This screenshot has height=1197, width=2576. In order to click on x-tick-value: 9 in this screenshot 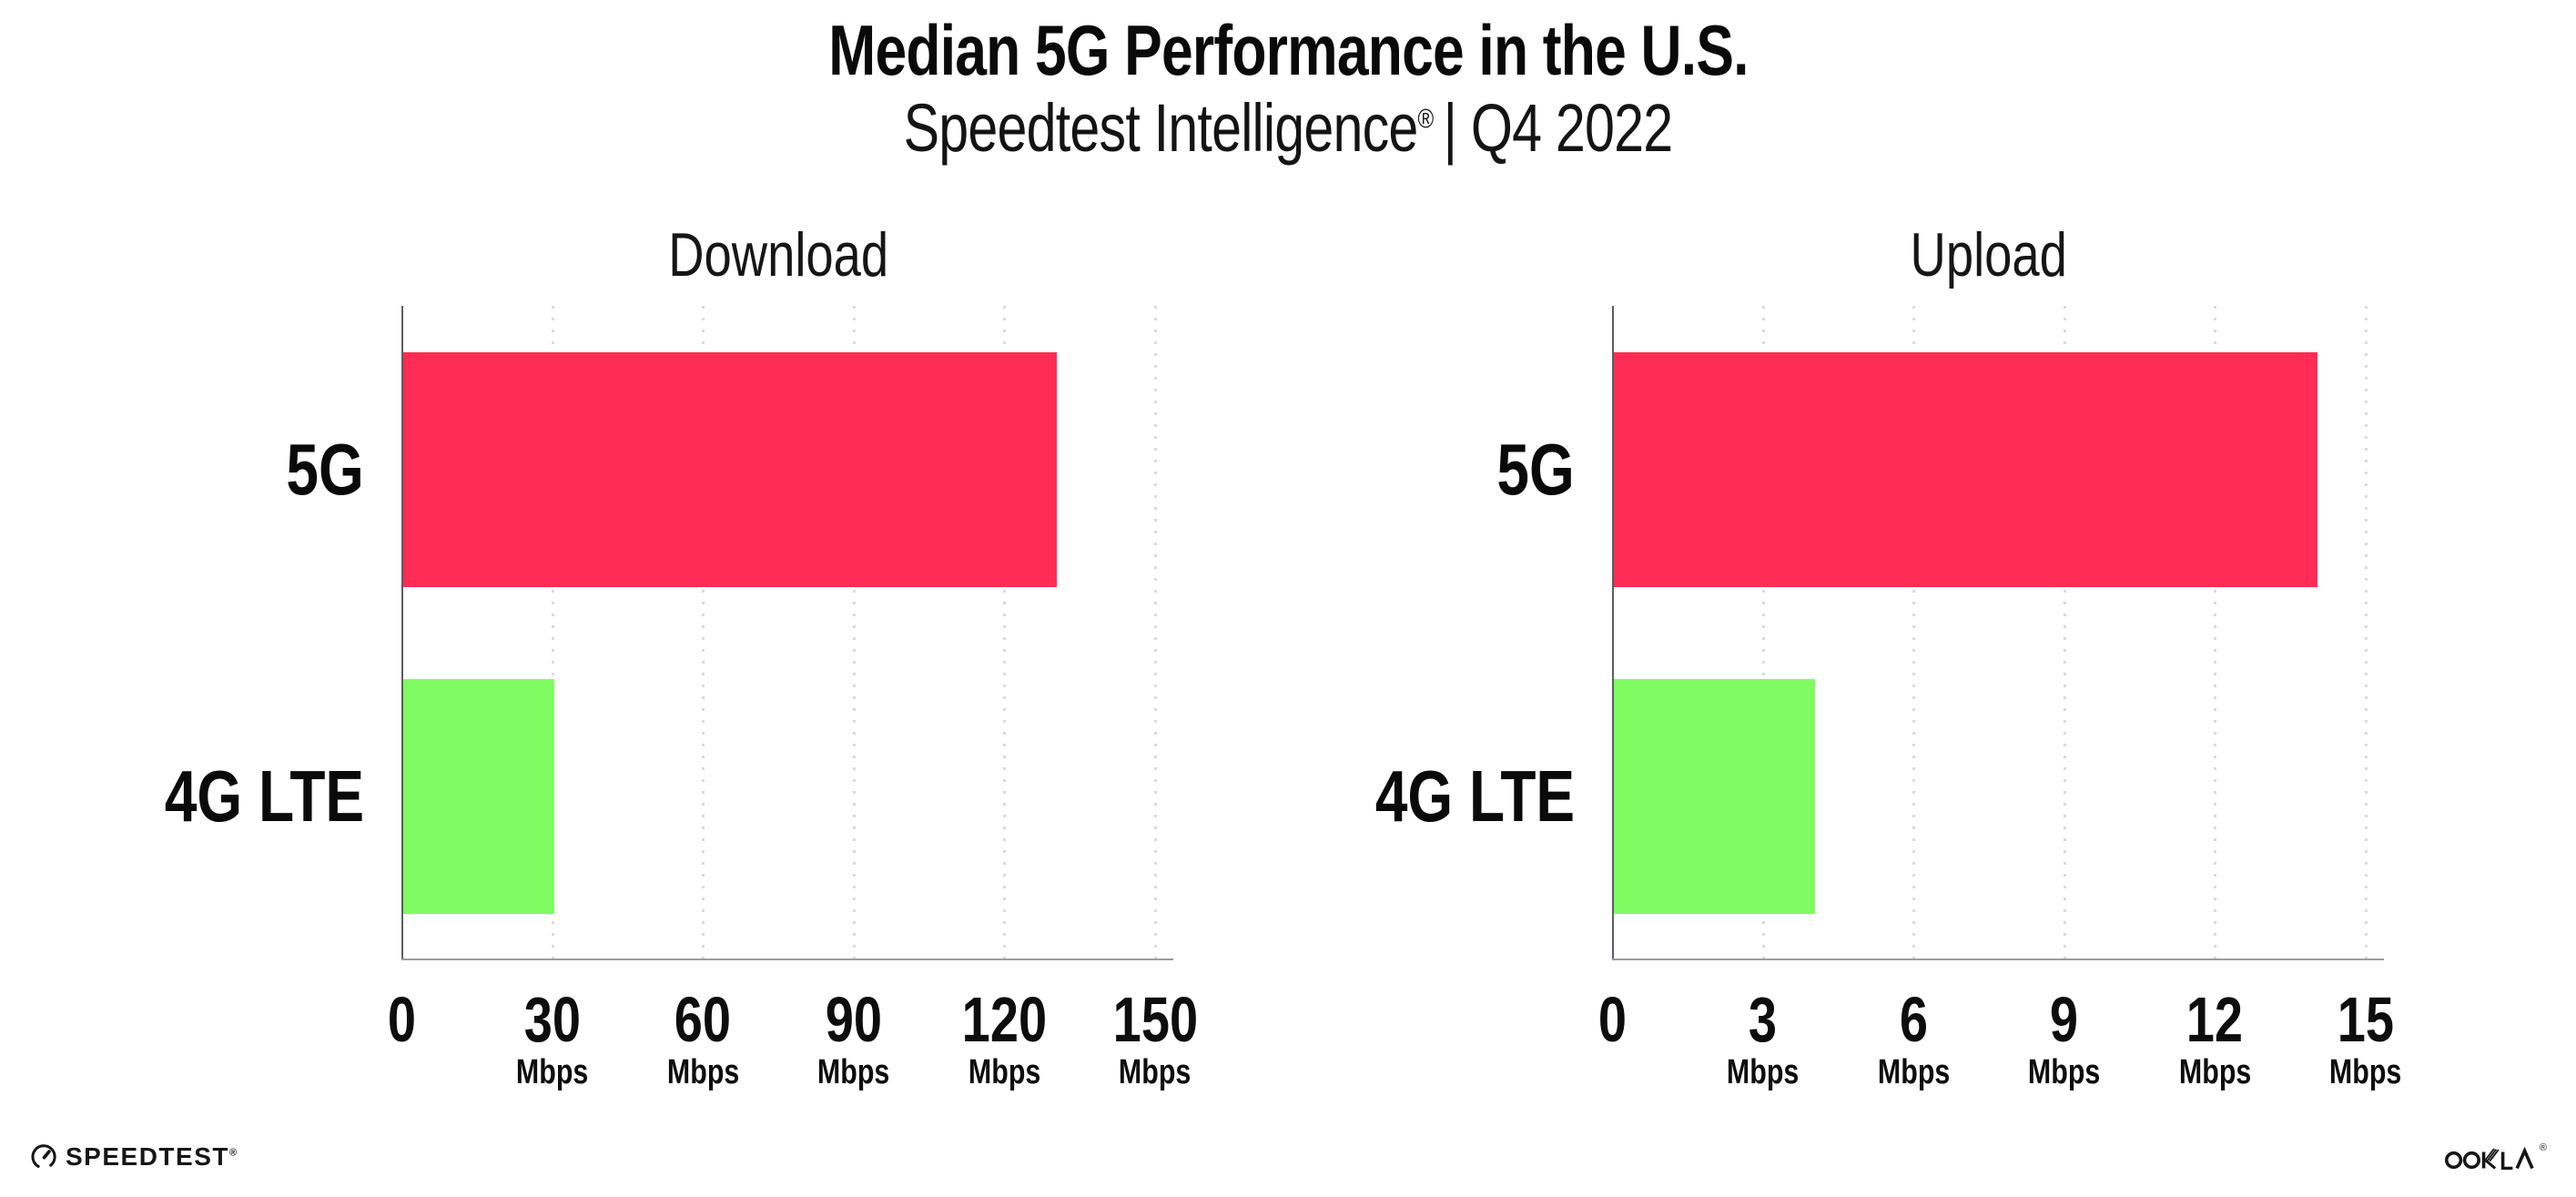, I will do `click(2064, 1020)`.